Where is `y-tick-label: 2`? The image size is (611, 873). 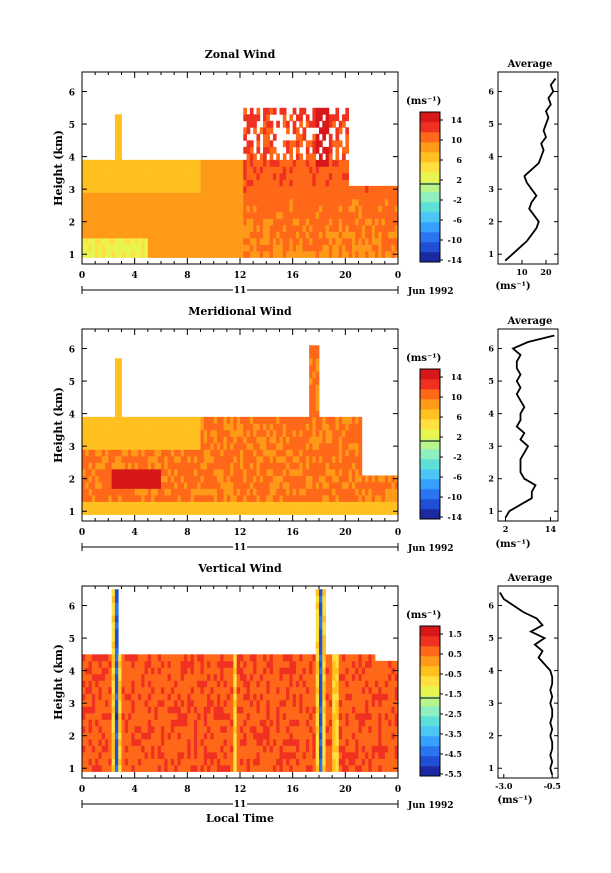
y-tick-label: 2 is located at coordinates (72, 481).